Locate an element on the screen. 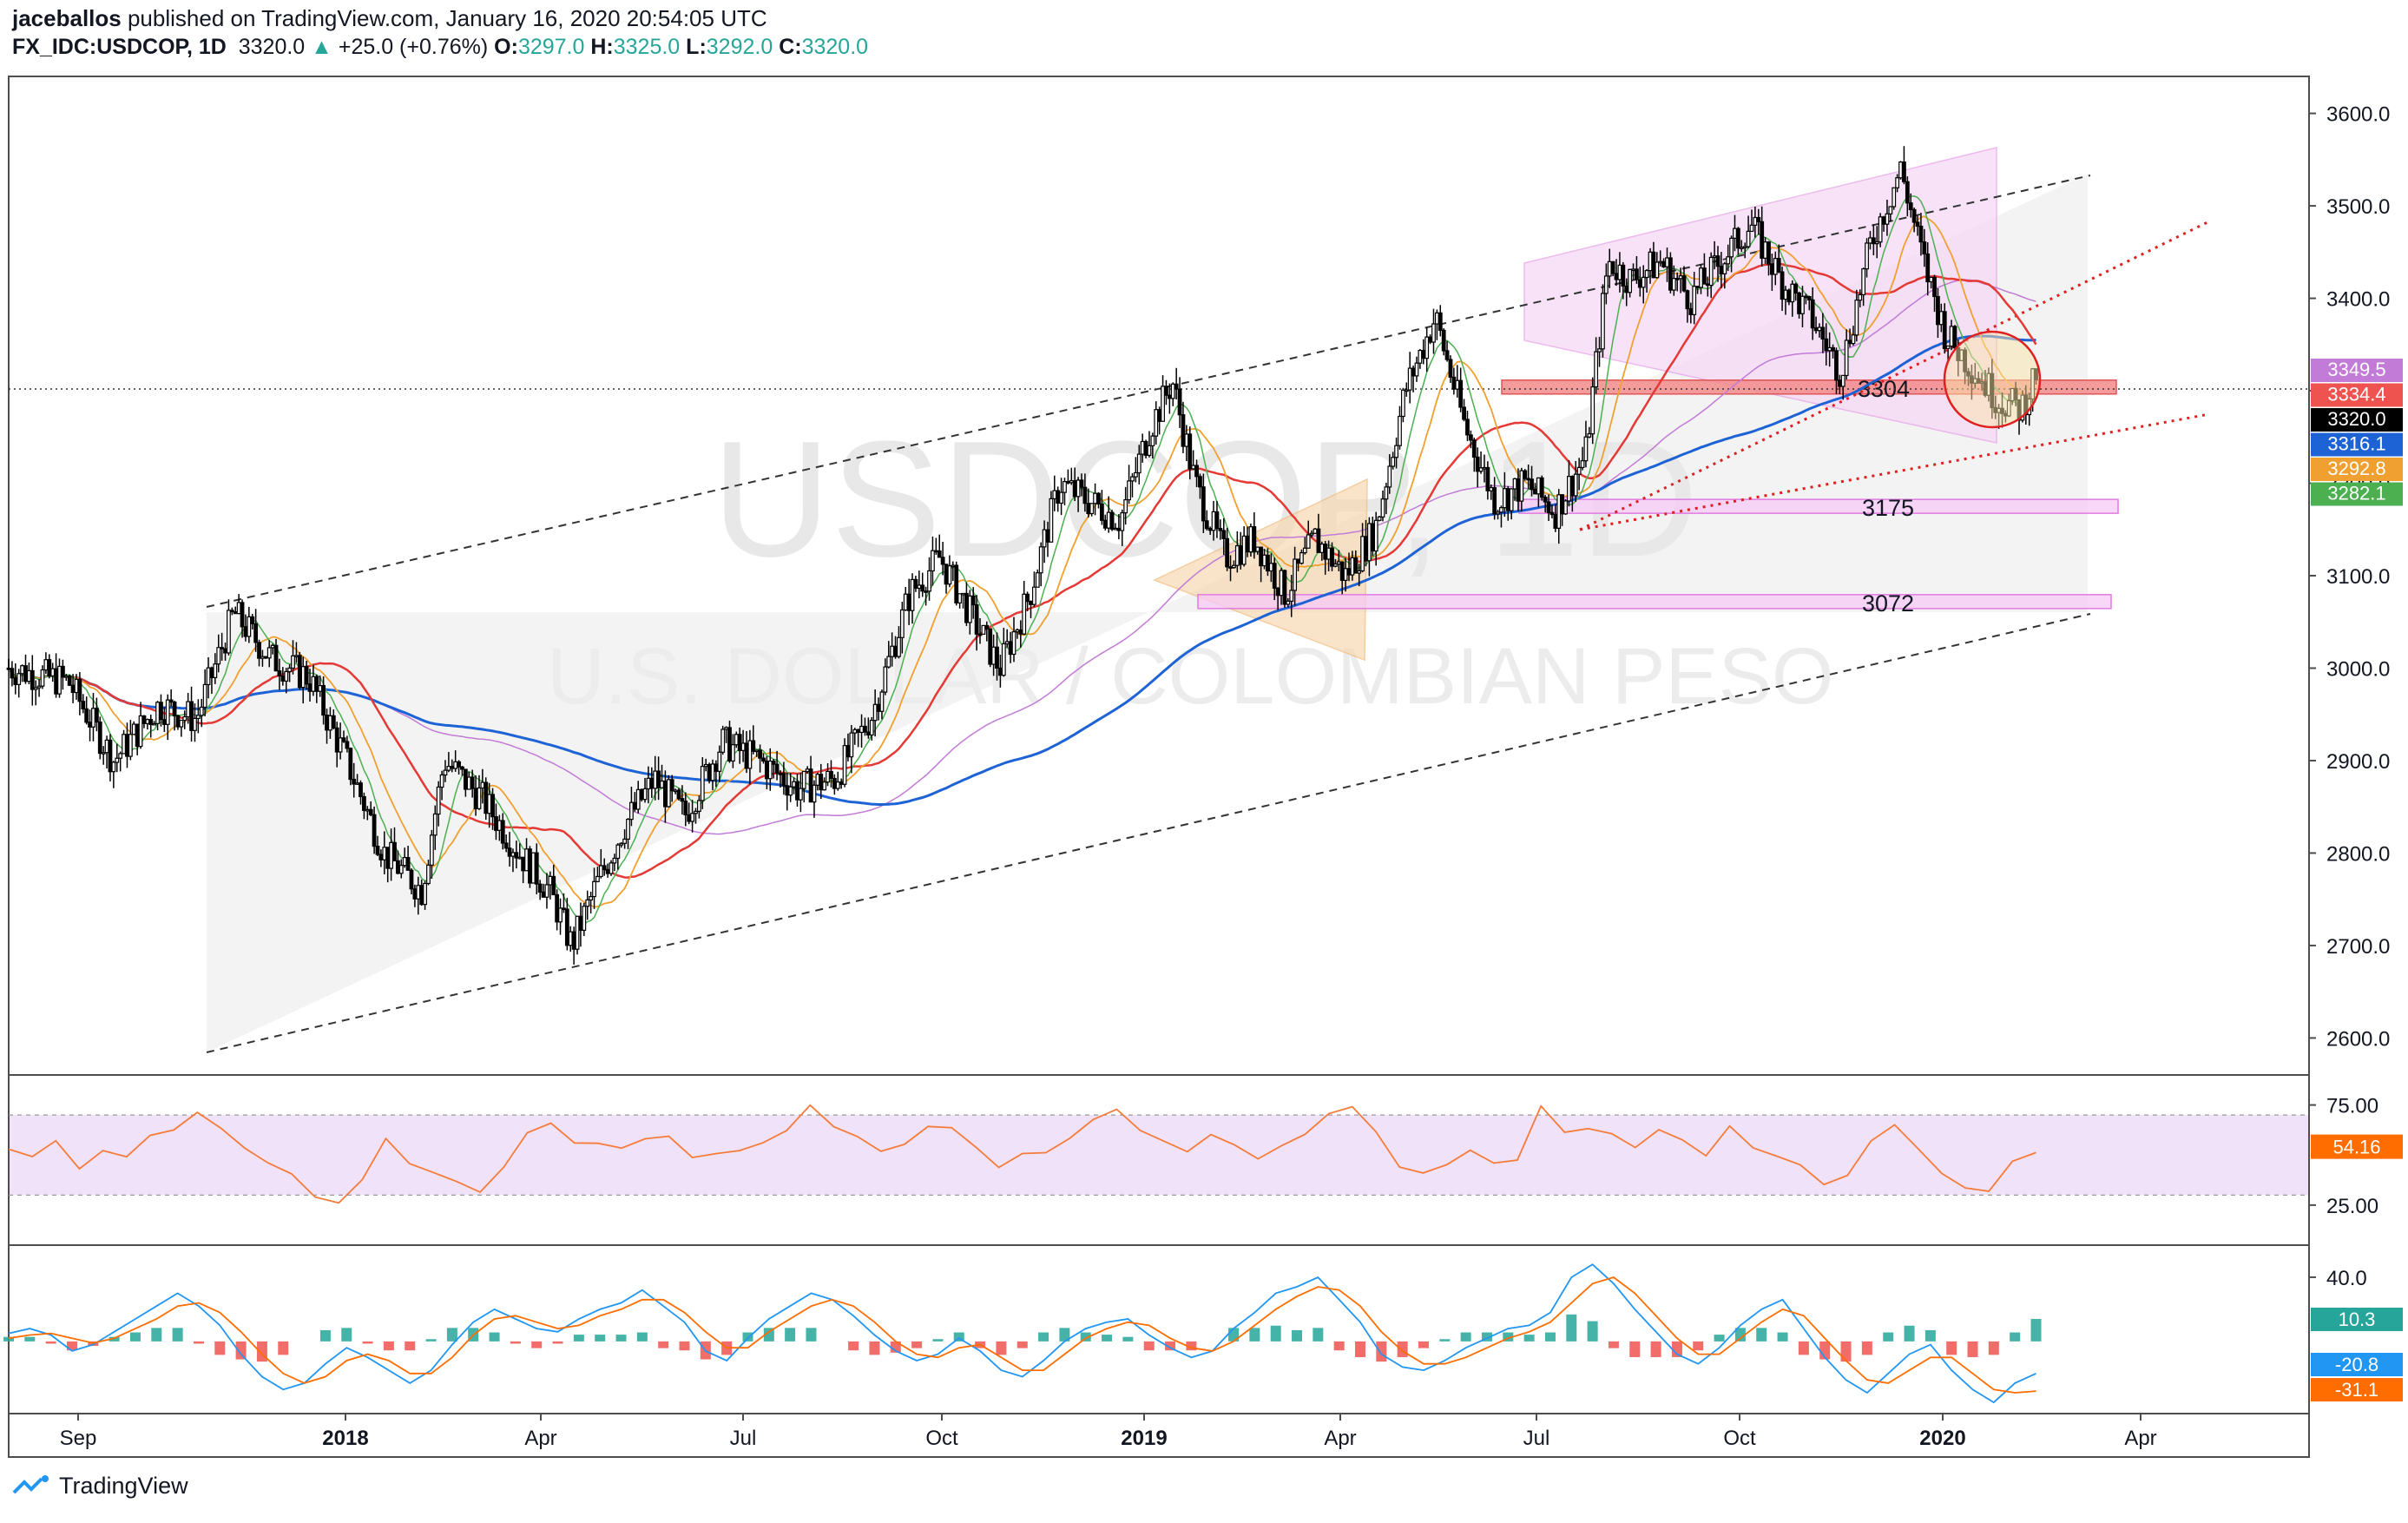 Image resolution: width=2408 pixels, height=1523 pixels. rsi-tick-label: 75.00 is located at coordinates (2352, 1107).